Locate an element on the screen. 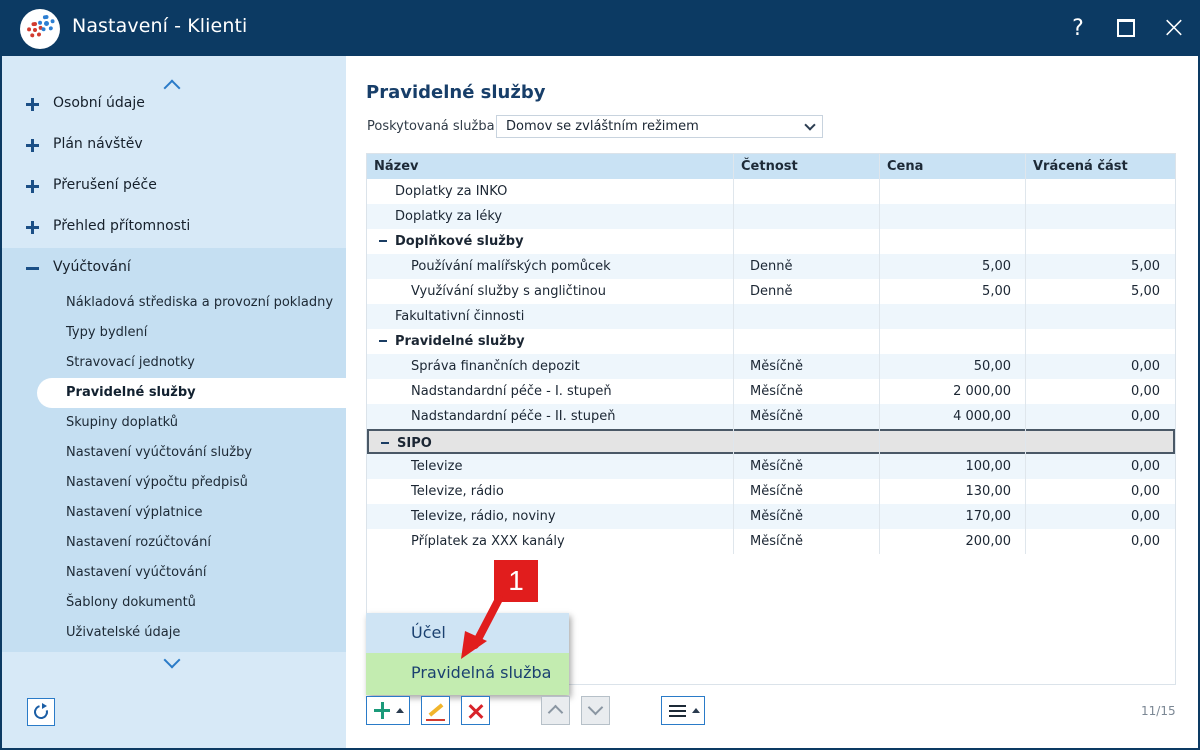  refresh-button is located at coordinates (41, 712).